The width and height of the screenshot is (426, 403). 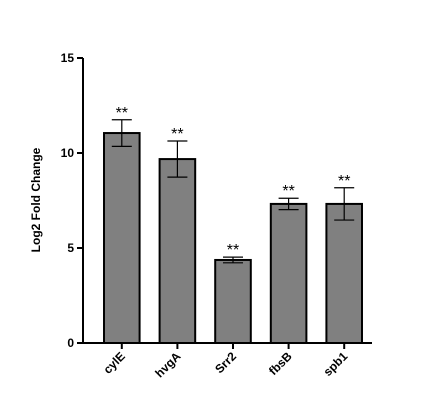 I want to click on y-axis-label: Log2 Fold Change, so click(x=36, y=199).